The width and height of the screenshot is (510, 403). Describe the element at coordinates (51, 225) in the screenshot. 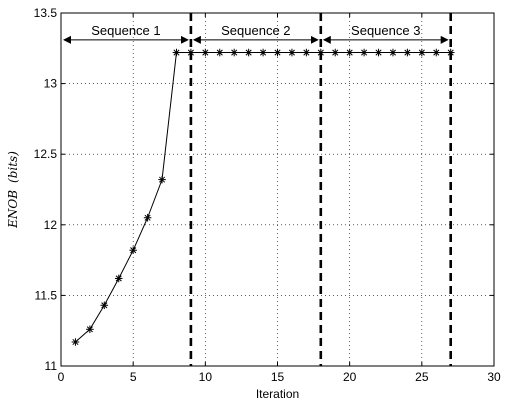

I see `y-tick-label: 12` at that location.